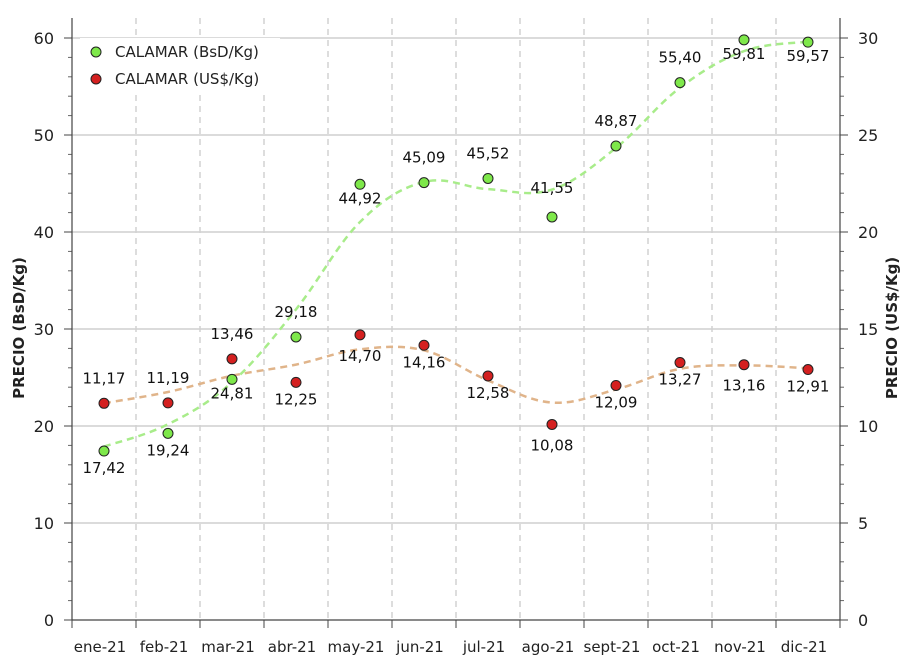 This screenshot has height=660, width=909. Describe the element at coordinates (296, 312) in the screenshot. I see `data-label-bsd: 29,18` at that location.